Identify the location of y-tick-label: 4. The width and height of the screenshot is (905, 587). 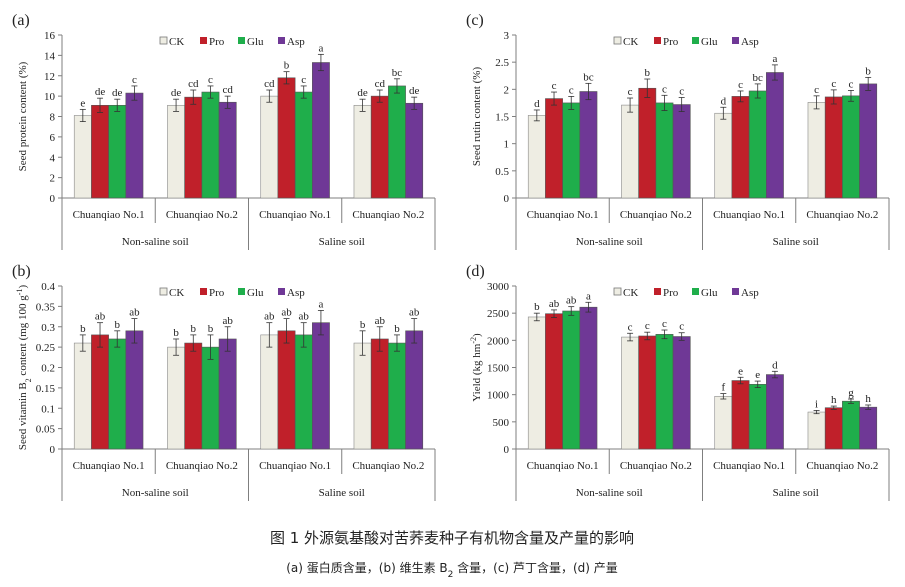
(53, 158).